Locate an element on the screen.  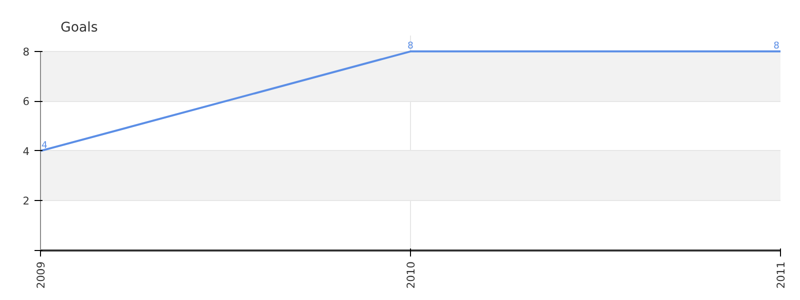
y-tick-label: 6 is located at coordinates (26, 101).